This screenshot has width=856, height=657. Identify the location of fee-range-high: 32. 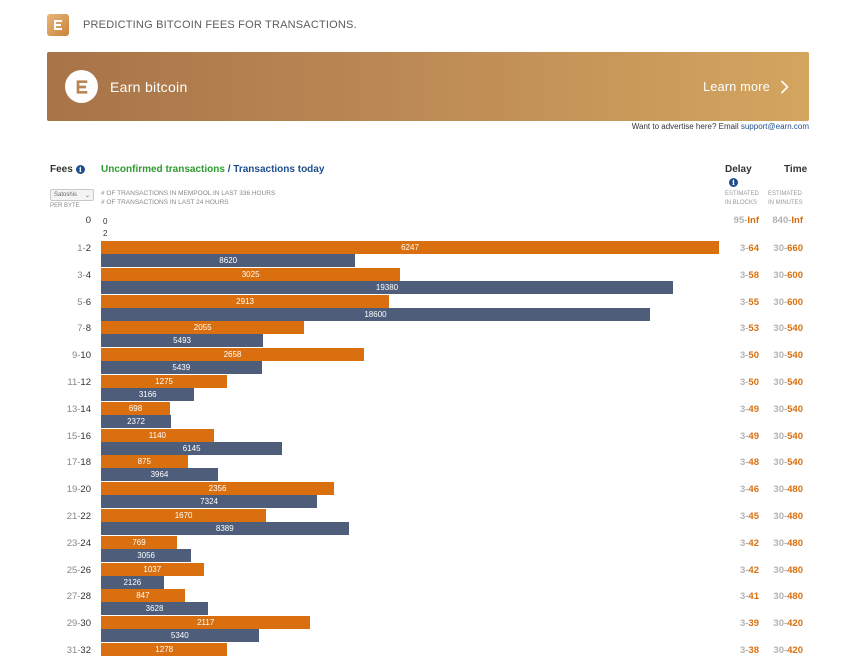
(85, 650).